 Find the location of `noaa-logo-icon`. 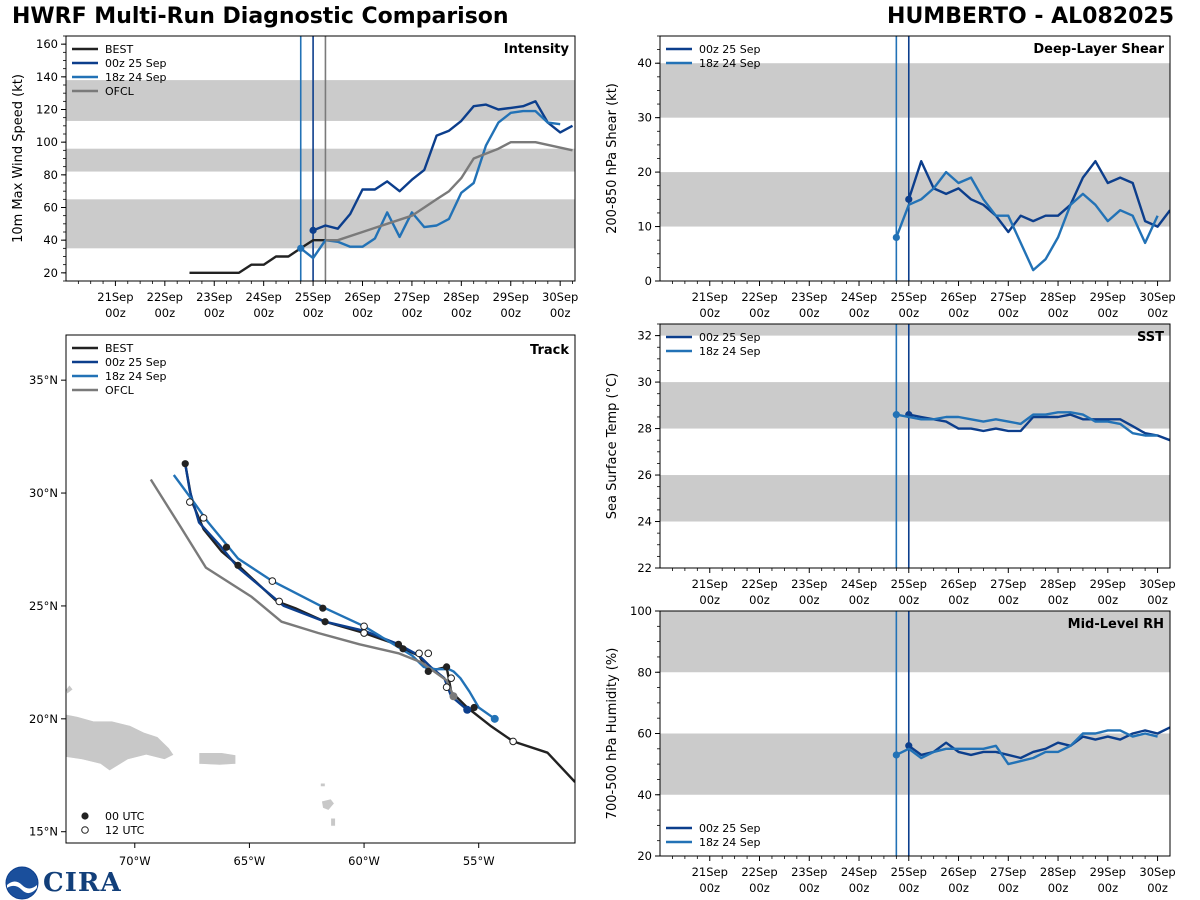

noaa-logo-icon is located at coordinates (22, 883).